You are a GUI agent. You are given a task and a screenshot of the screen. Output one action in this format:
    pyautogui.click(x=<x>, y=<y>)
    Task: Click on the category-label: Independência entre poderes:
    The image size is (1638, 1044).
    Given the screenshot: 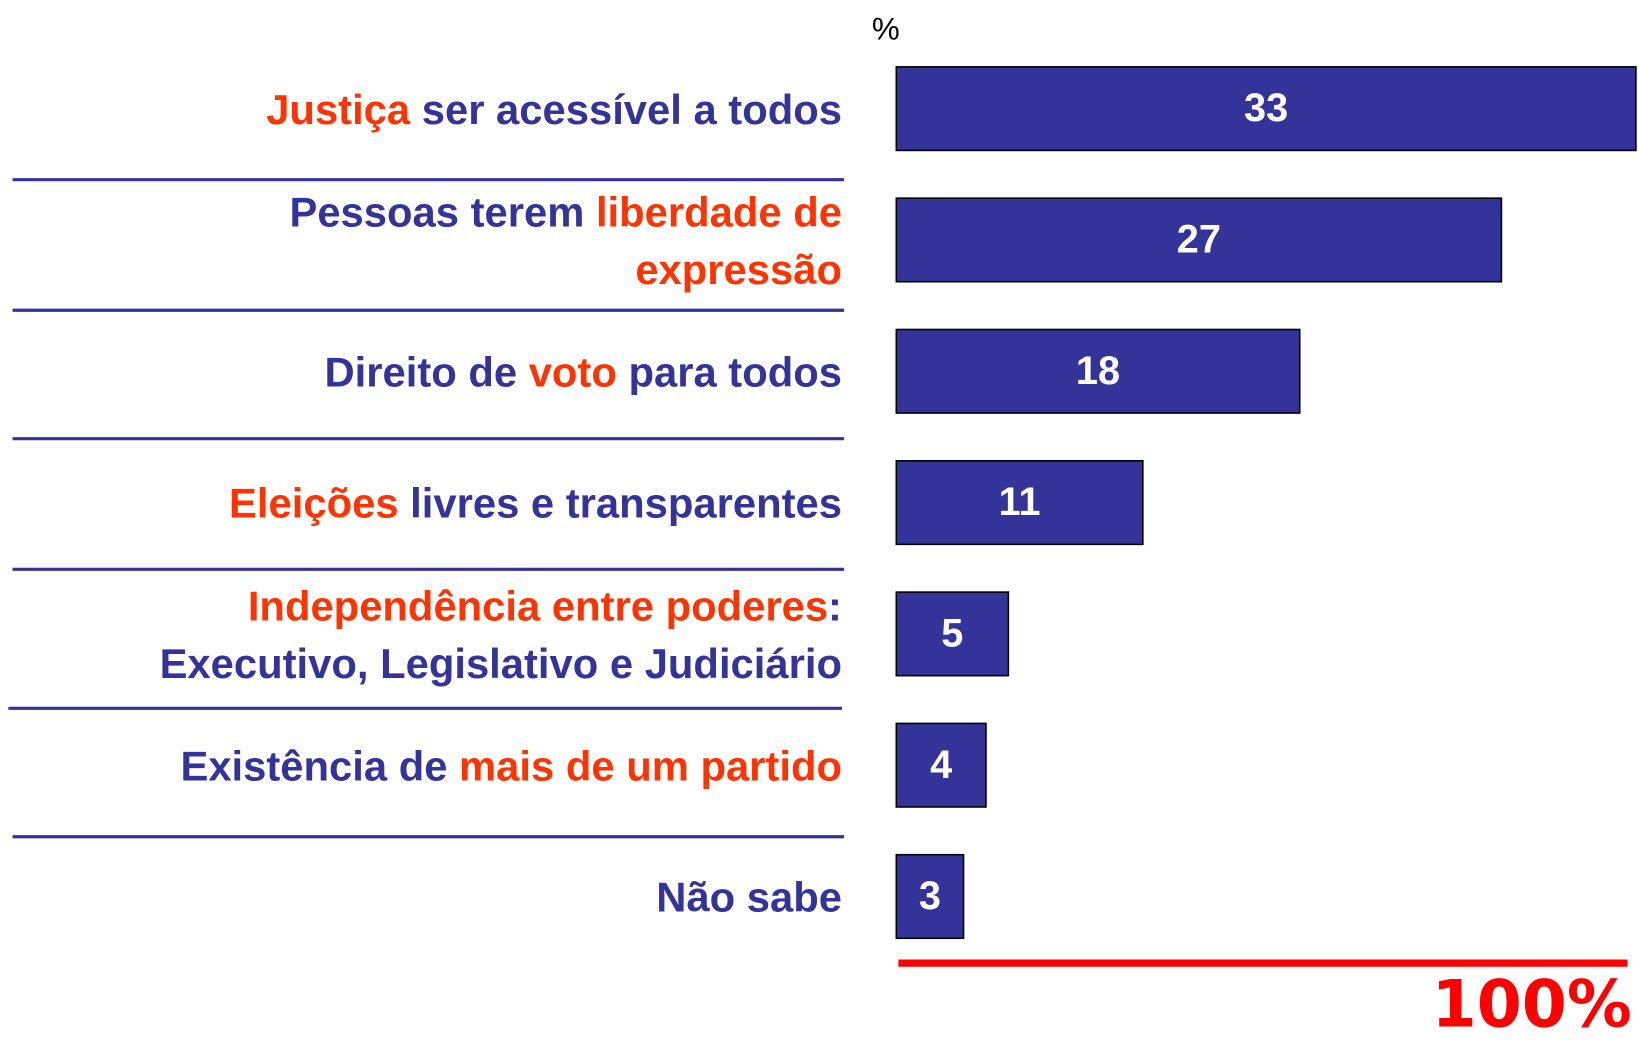 What is the action you would take?
    pyautogui.click(x=545, y=605)
    